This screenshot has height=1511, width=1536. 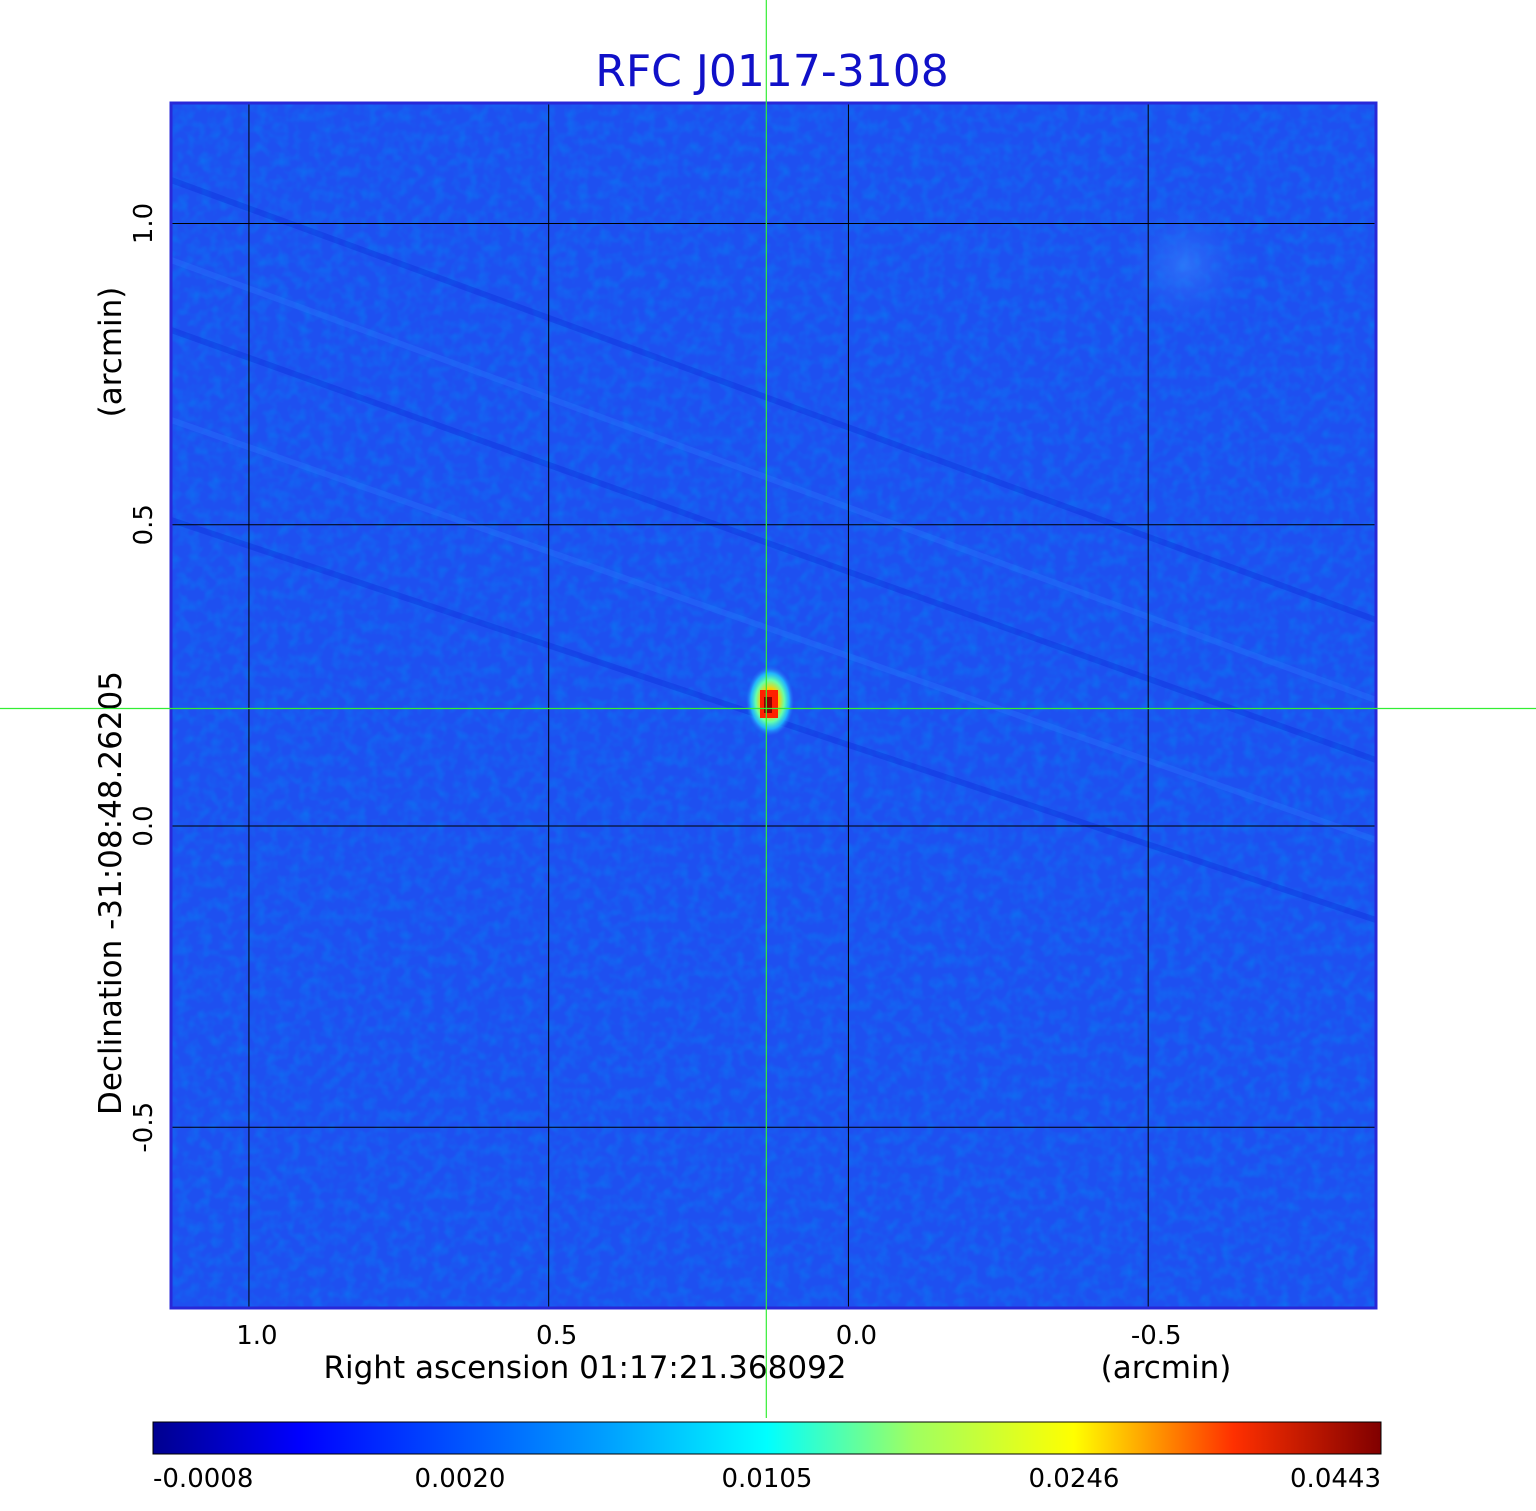 I want to click on x-tick-label: 0.0, so click(x=856, y=1336).